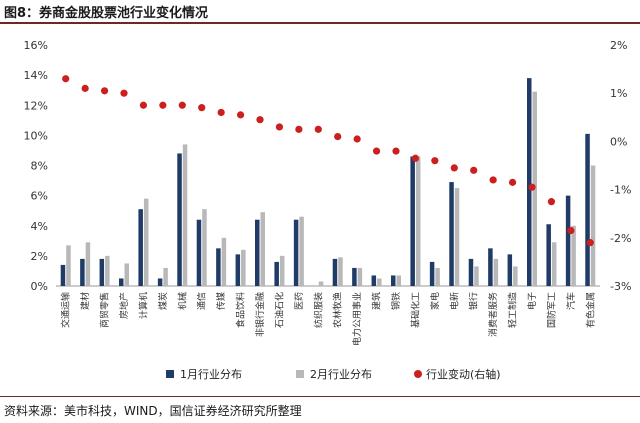 This screenshot has height=423, width=640. Describe the element at coordinates (396, 301) in the screenshot. I see `x-category-label: 钢铁` at that location.